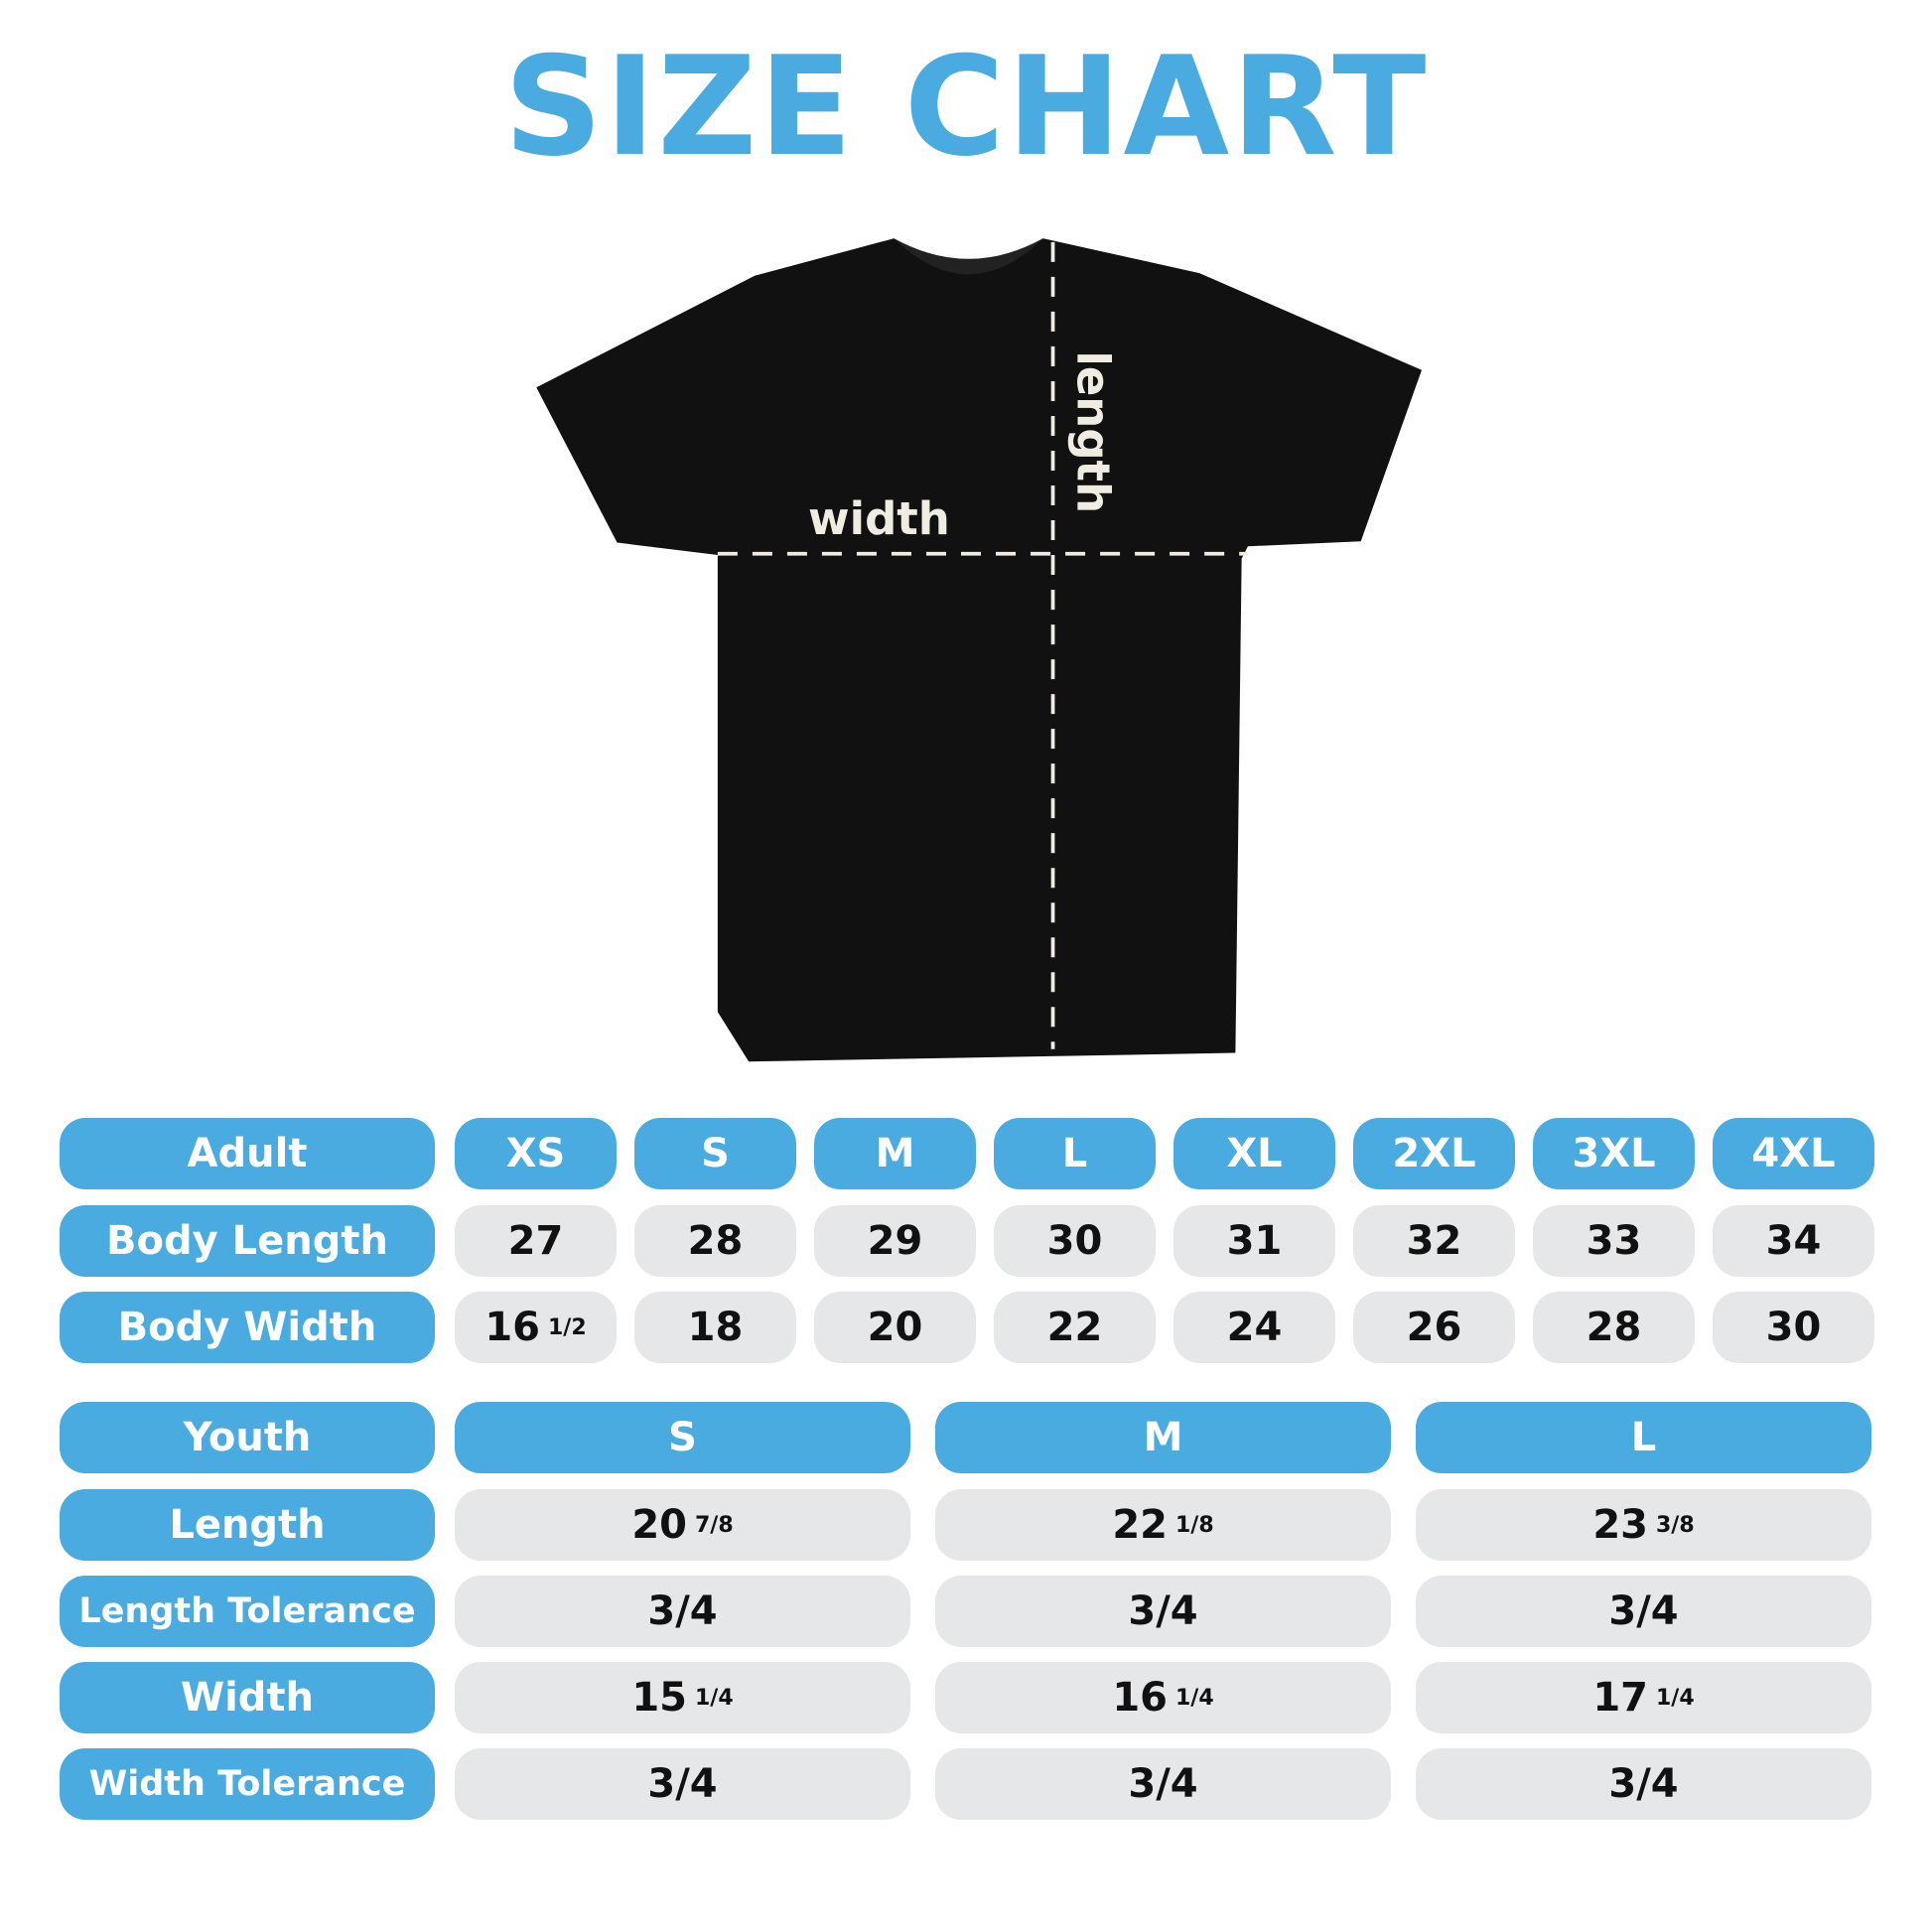 This screenshot has height=1932, width=1932. Describe the element at coordinates (1194, 1525) in the screenshot. I see `fraction: 1/8` at that location.